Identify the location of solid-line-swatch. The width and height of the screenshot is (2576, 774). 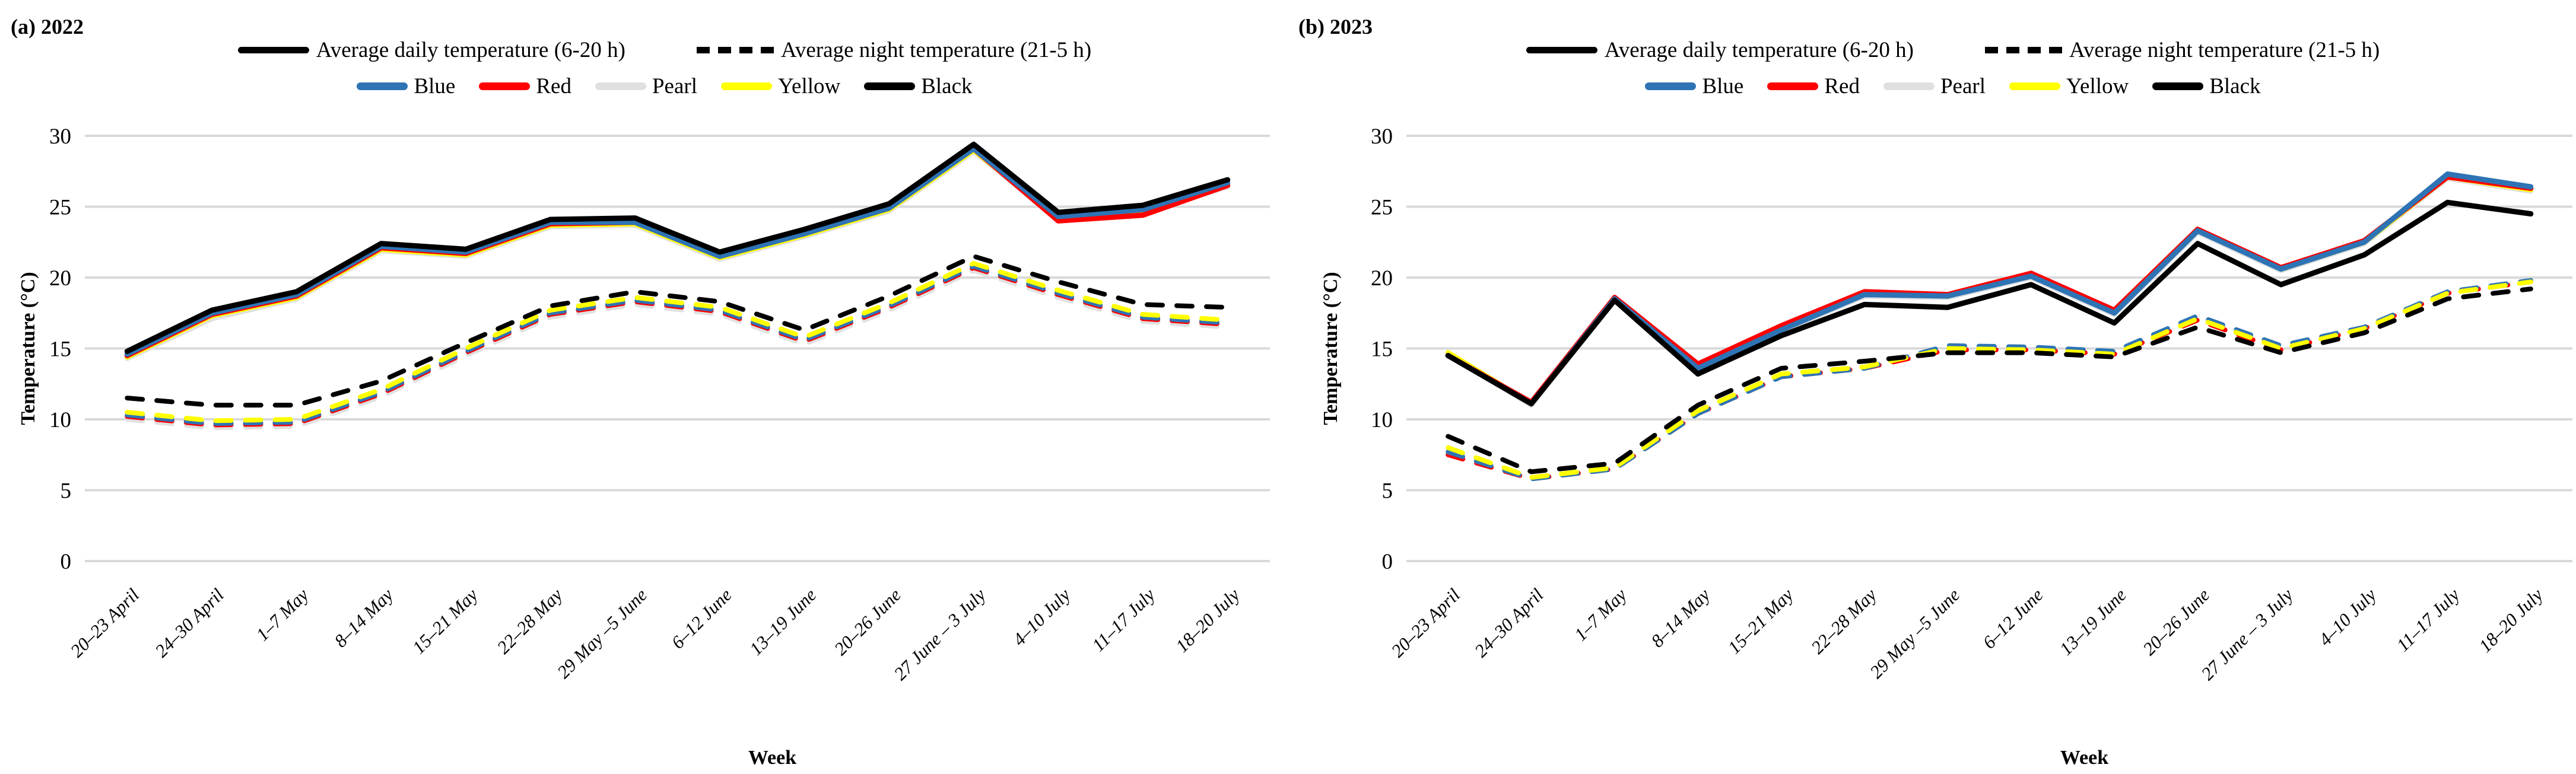
(273, 50).